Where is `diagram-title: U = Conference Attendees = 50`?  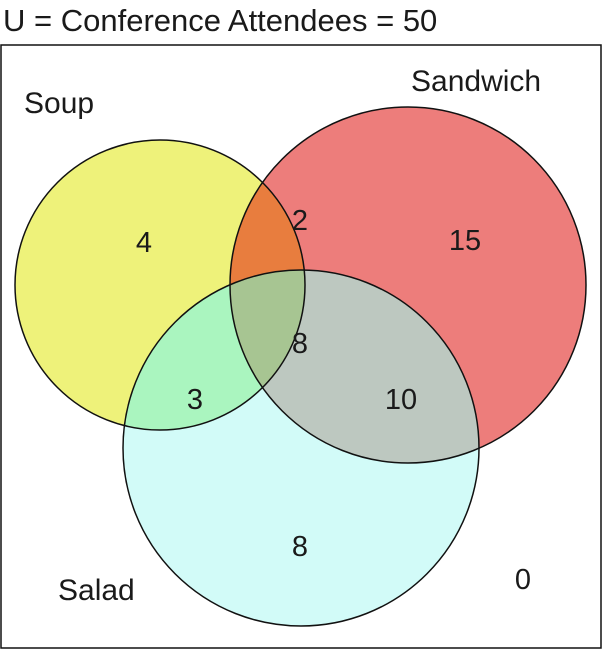 diagram-title: U = Conference Attendees = 50 is located at coordinates (220, 20).